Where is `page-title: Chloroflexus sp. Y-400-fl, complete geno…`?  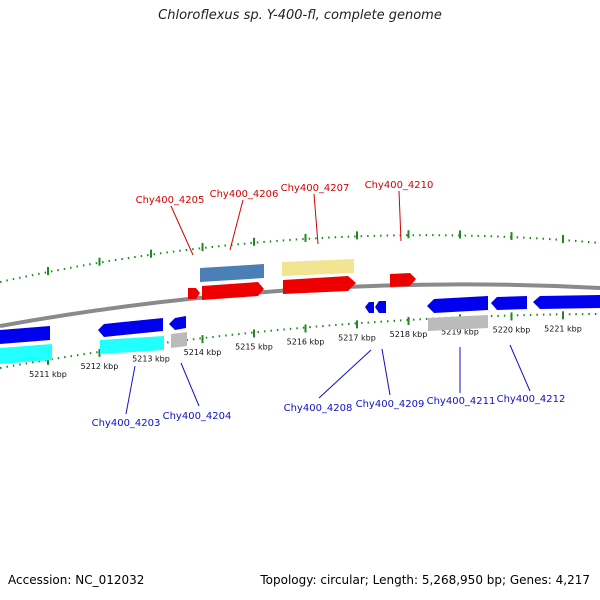 page-title: Chloroflexus sp. Y-400-fl, complete geno… is located at coordinates (300, 15).